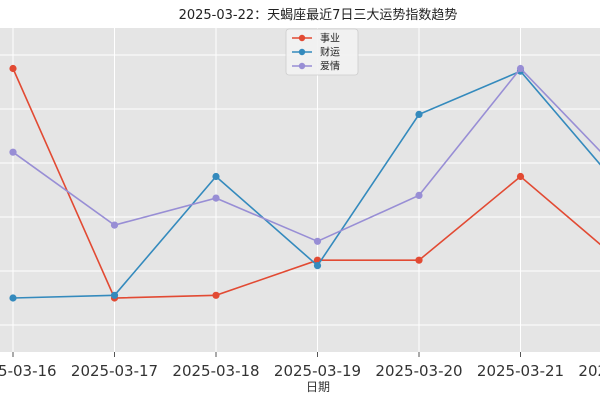 The image size is (600, 400). I want to click on x-axis-title: 日期, so click(318, 387).